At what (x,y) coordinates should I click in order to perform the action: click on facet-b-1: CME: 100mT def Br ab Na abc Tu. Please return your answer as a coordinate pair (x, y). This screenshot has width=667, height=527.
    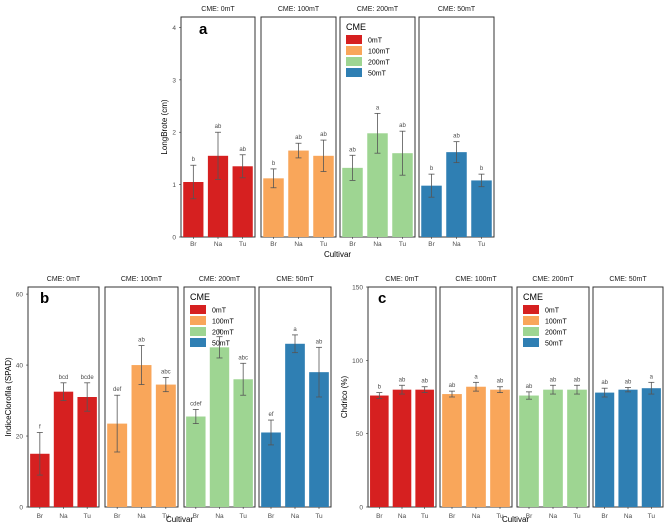
    Looking at the image, I should click on (141, 398).